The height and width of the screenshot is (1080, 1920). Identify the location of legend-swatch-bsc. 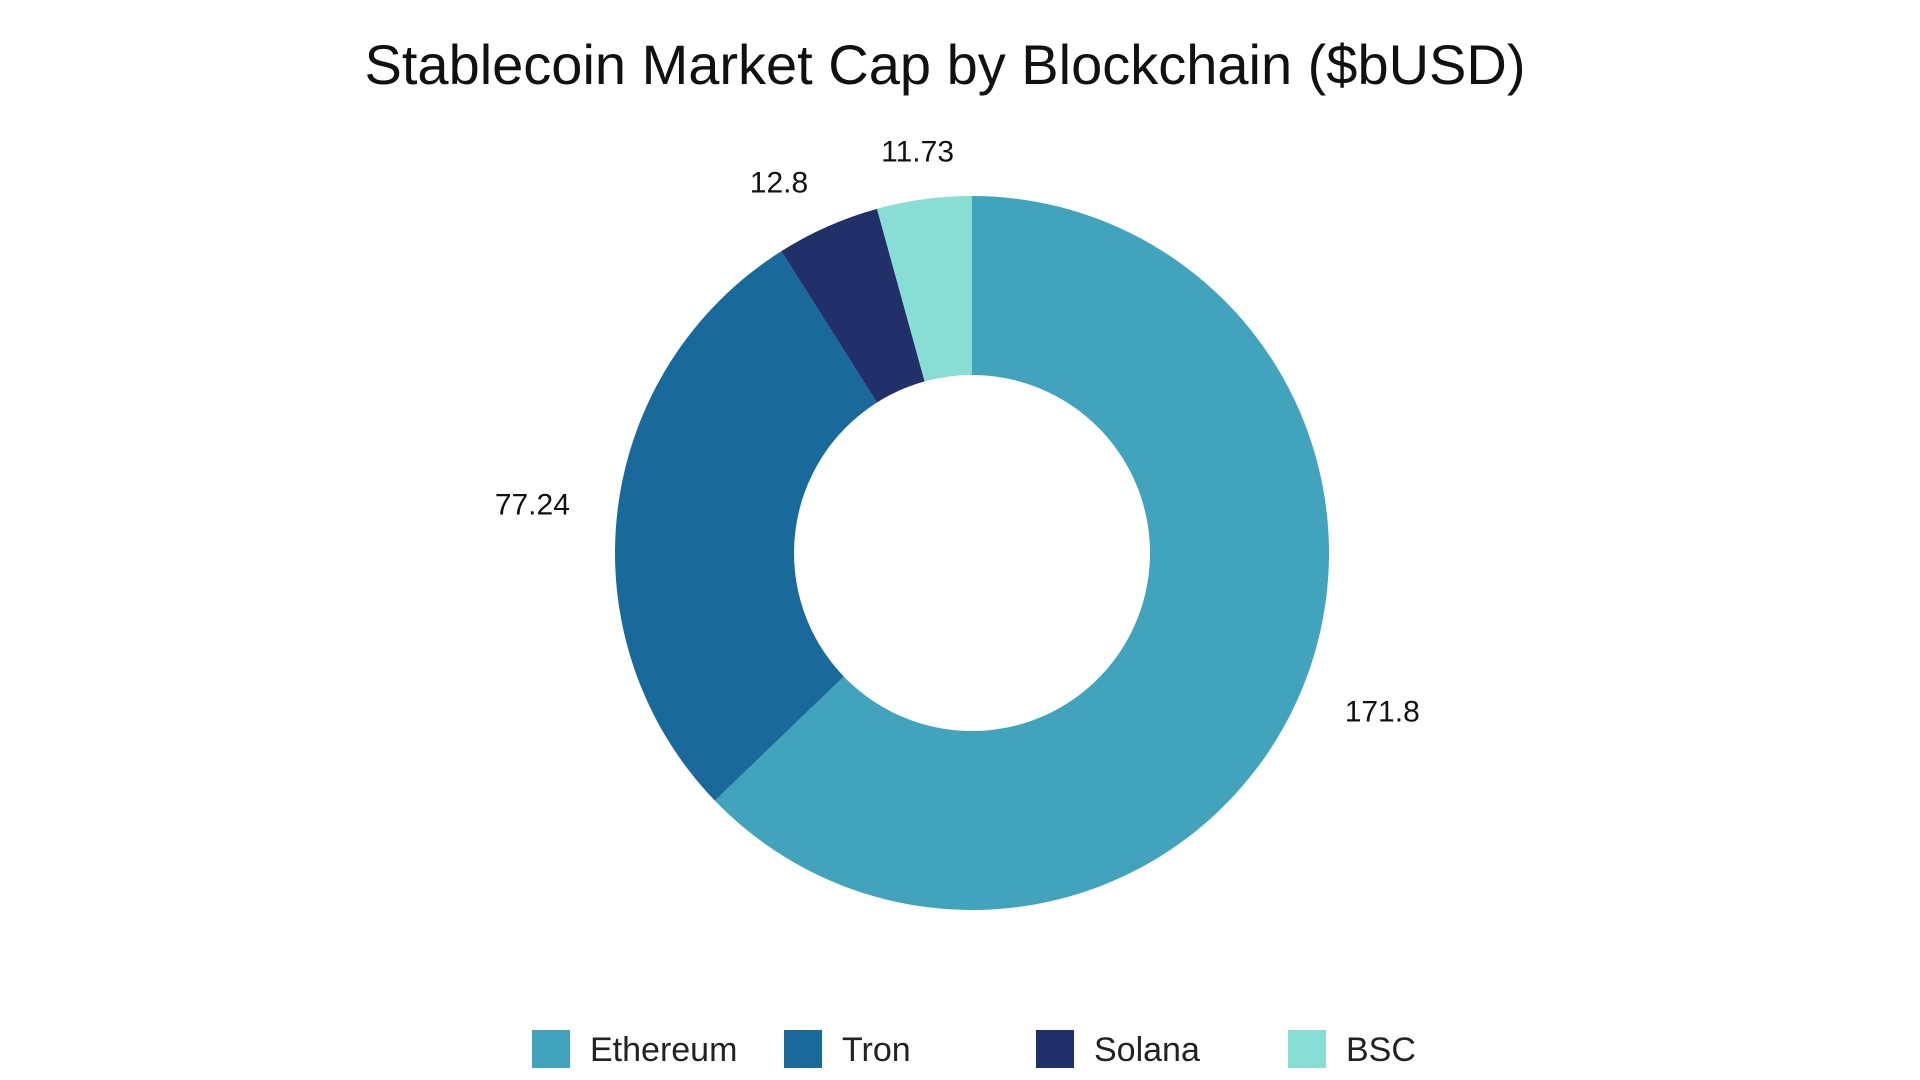
(1307, 1049).